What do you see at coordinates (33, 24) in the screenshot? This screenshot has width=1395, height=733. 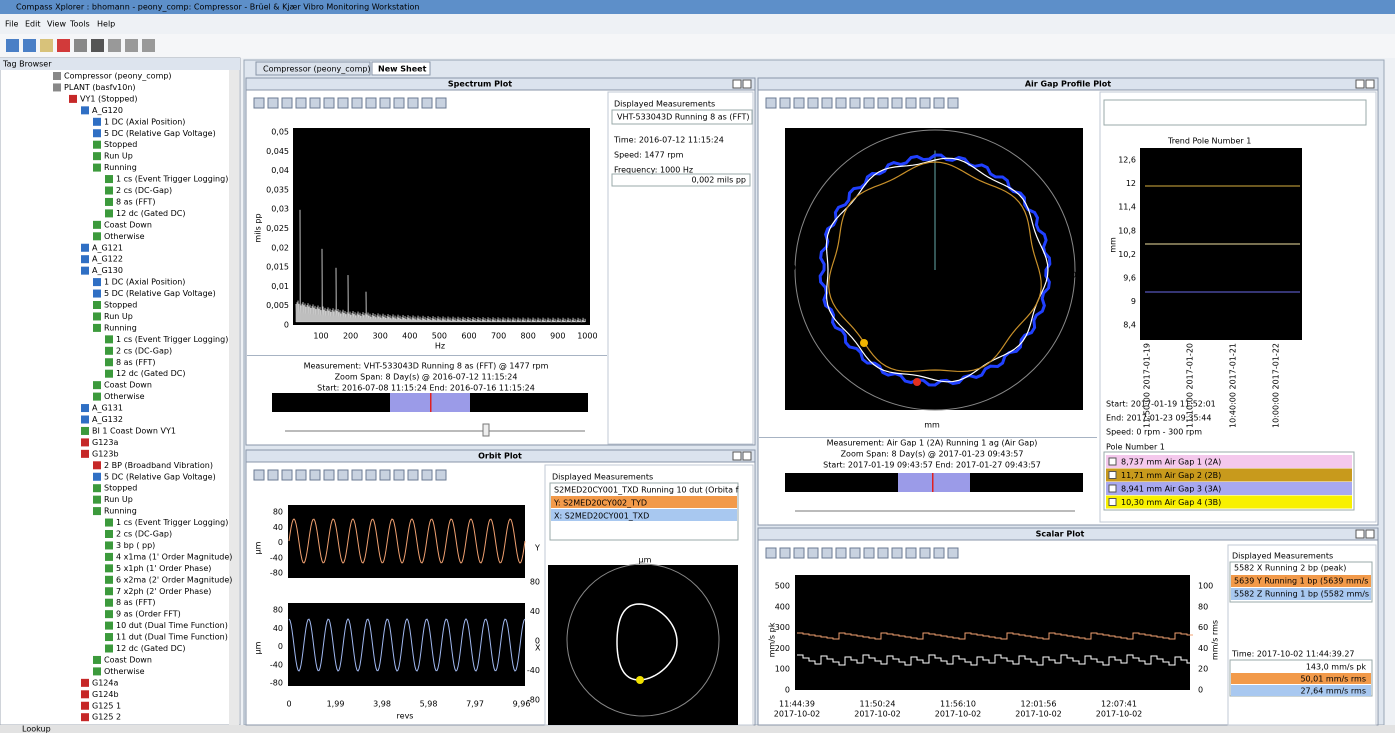 I see `menu-item: Edit` at bounding box center [33, 24].